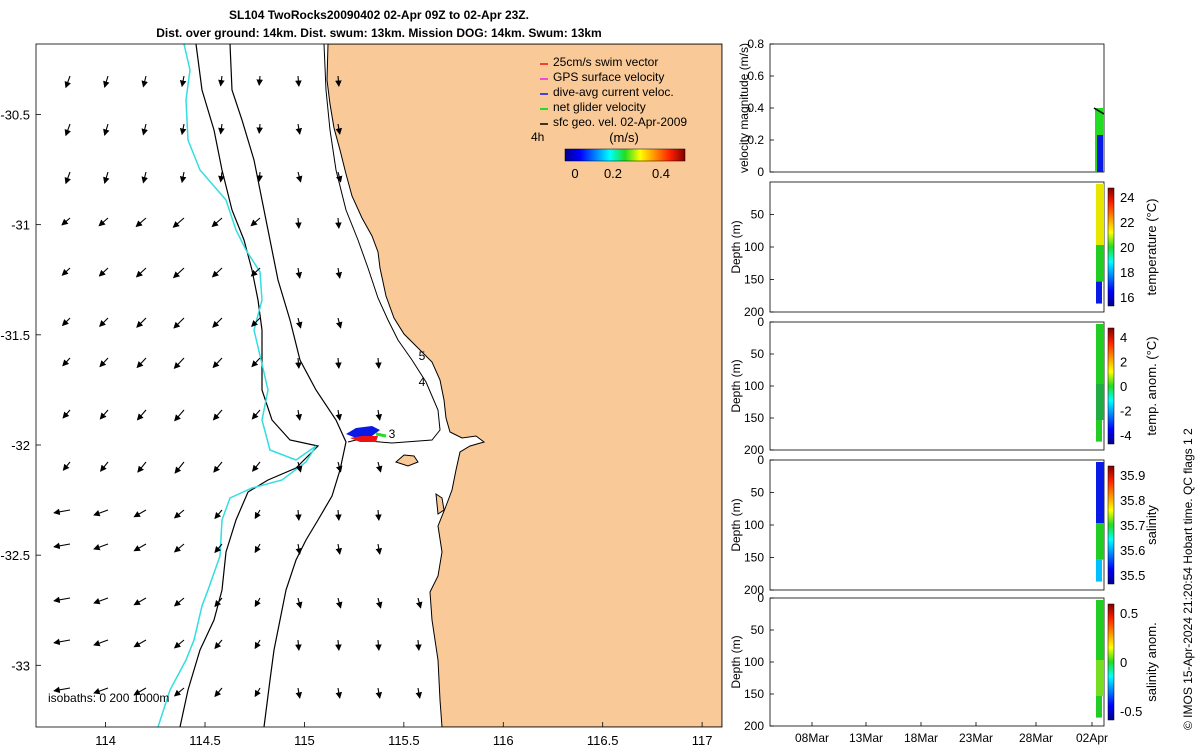 The image size is (1200, 750). Describe the element at coordinates (1129, 613) in the screenshot. I see `panel-cbtick-label: 0.5` at that location.